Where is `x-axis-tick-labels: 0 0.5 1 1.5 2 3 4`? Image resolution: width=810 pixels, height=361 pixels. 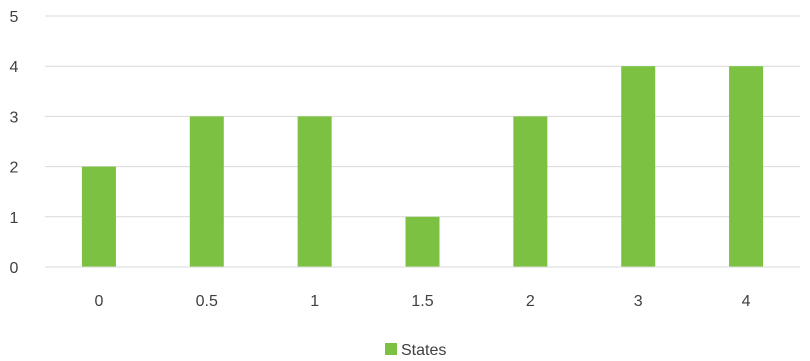
x-axis-tick-labels: 0 0.5 1 1.5 2 3 4 is located at coordinates (422, 301).